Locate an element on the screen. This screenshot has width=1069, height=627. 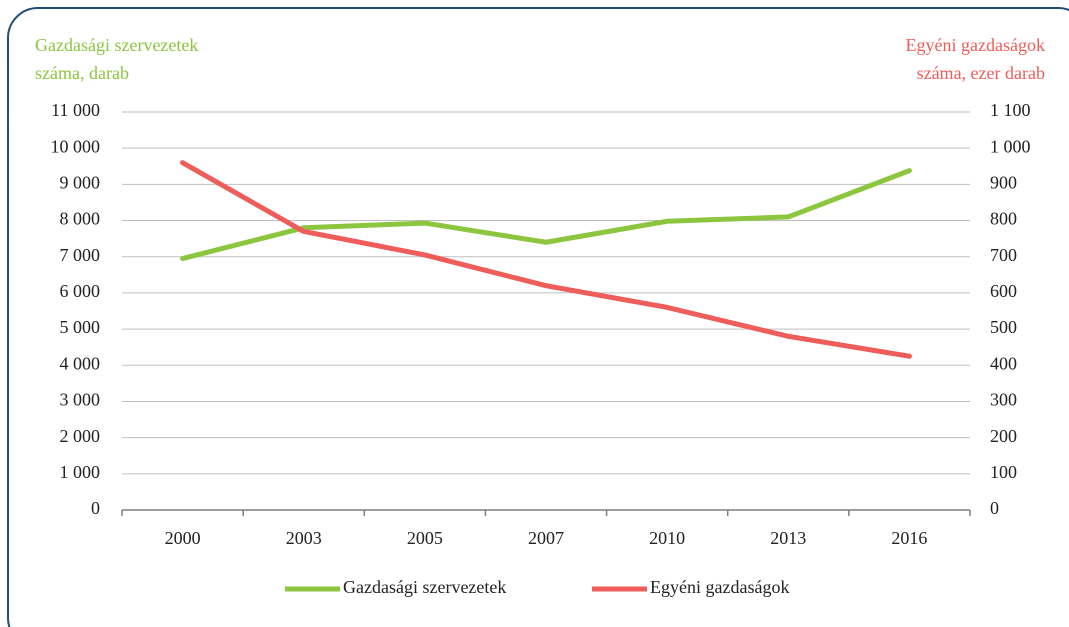
y2-tick-label: 200 is located at coordinates (1003, 436).